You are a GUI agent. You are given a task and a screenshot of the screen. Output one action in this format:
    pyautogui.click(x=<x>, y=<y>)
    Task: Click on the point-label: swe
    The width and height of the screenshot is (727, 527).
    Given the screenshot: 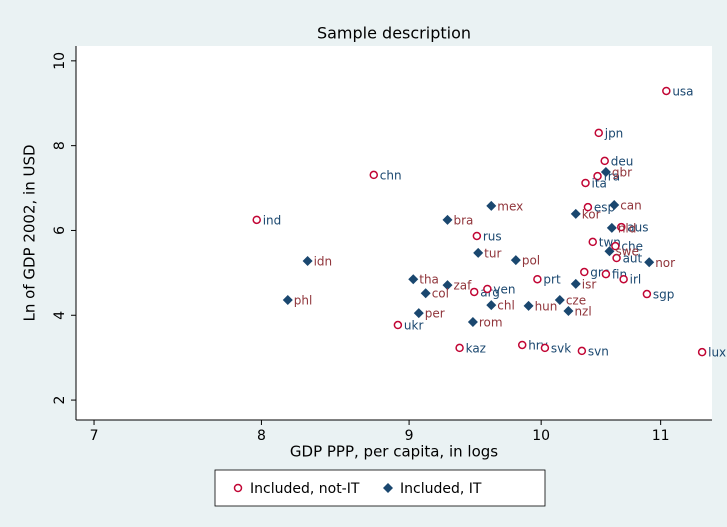 What is the action you would take?
    pyautogui.click(x=626, y=252)
    